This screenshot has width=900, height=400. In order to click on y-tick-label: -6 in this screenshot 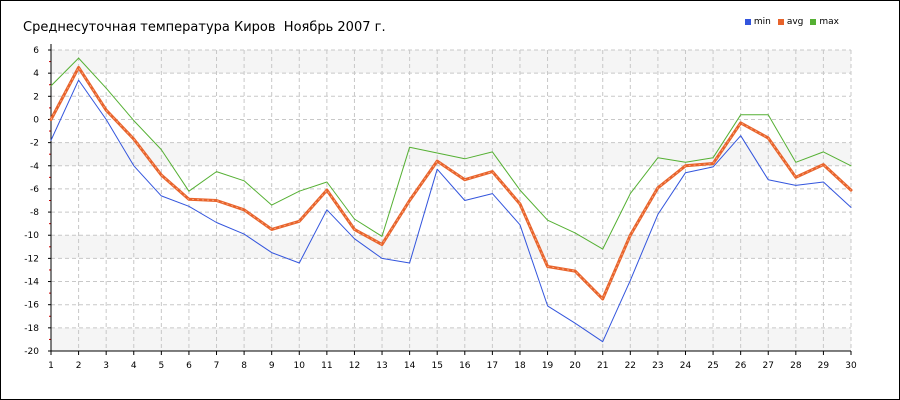, I will do `click(34, 190)`.